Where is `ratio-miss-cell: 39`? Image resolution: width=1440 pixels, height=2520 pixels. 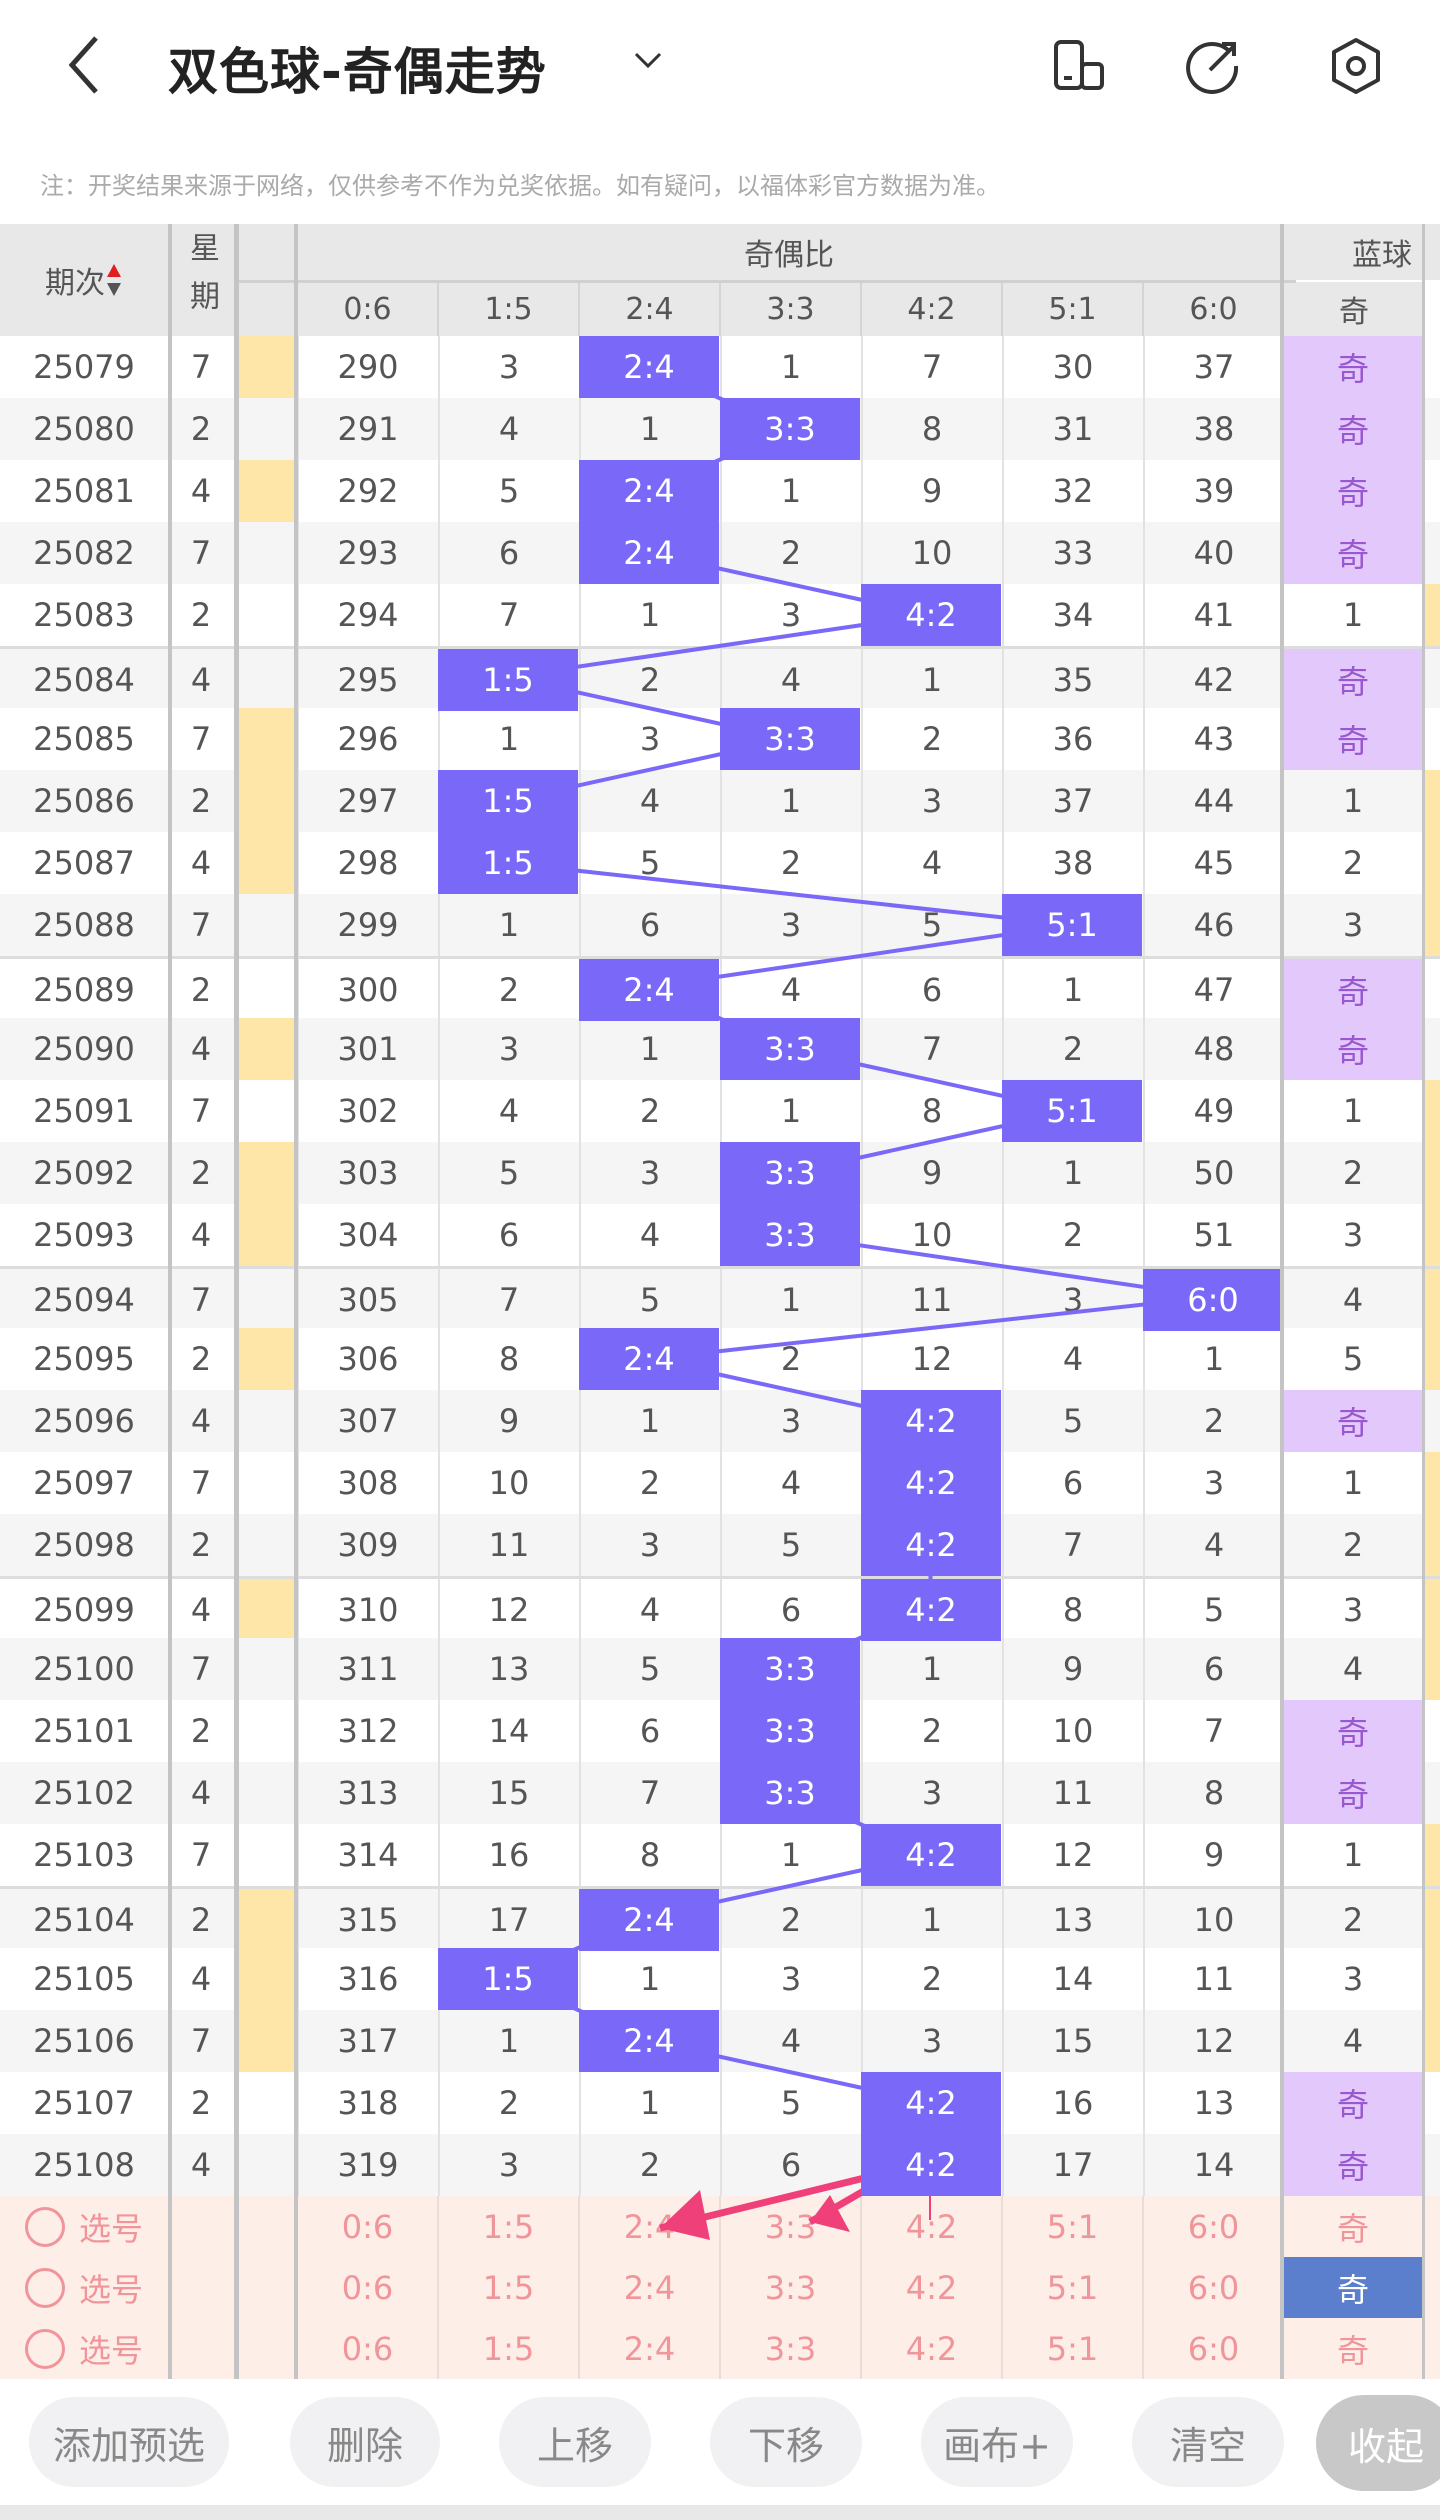 ratio-miss-cell: 39 is located at coordinates (1213, 491).